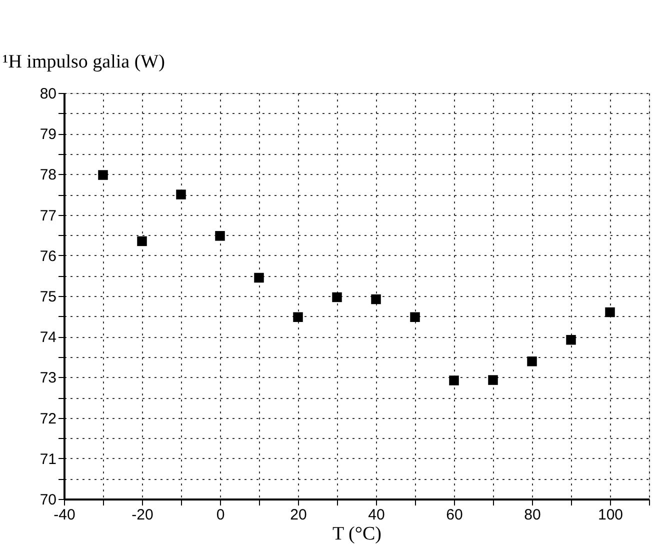  Describe the element at coordinates (376, 515) in the screenshot. I see `x-tick-label: 40` at that location.